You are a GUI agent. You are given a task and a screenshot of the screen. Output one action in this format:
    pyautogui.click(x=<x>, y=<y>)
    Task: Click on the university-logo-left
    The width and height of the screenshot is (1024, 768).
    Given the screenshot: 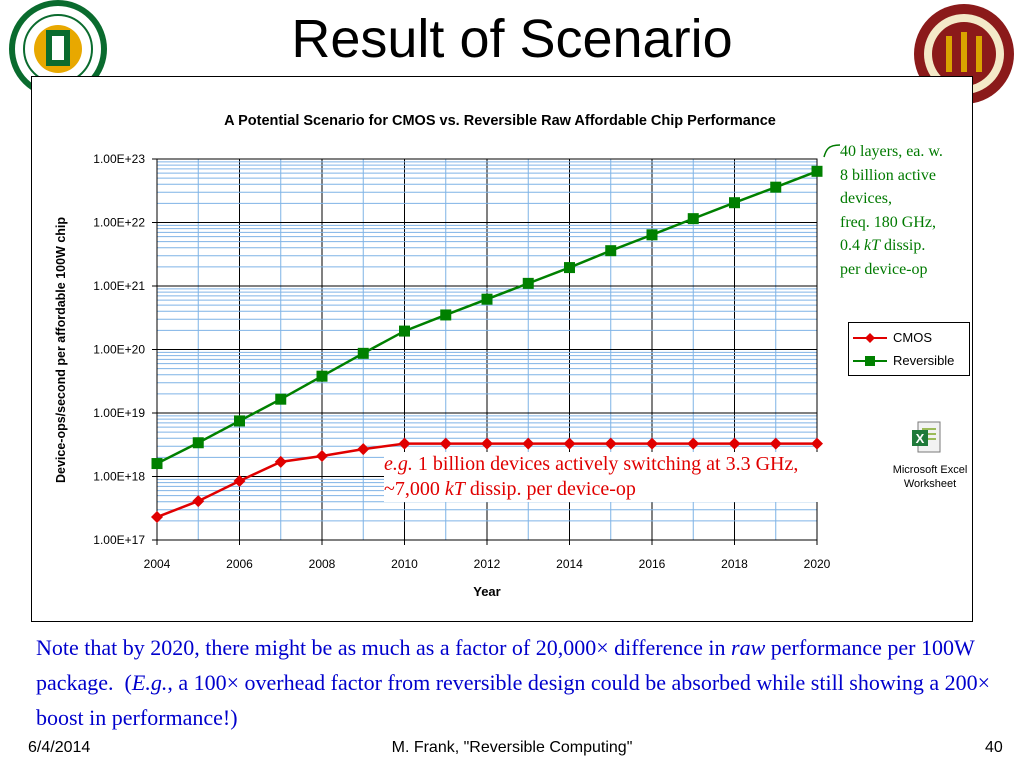 What is the action you would take?
    pyautogui.click(x=58, y=49)
    